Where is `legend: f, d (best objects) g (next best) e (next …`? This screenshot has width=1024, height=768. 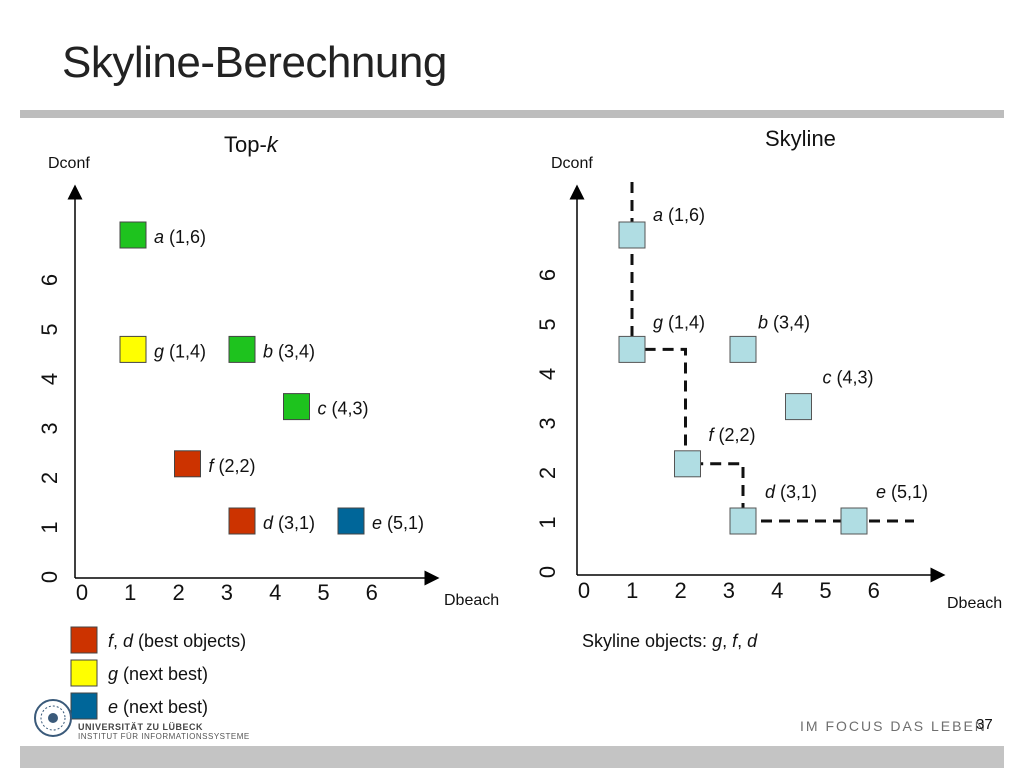 legend: f, d (best objects) g (next best) e (next … is located at coordinates (158, 673).